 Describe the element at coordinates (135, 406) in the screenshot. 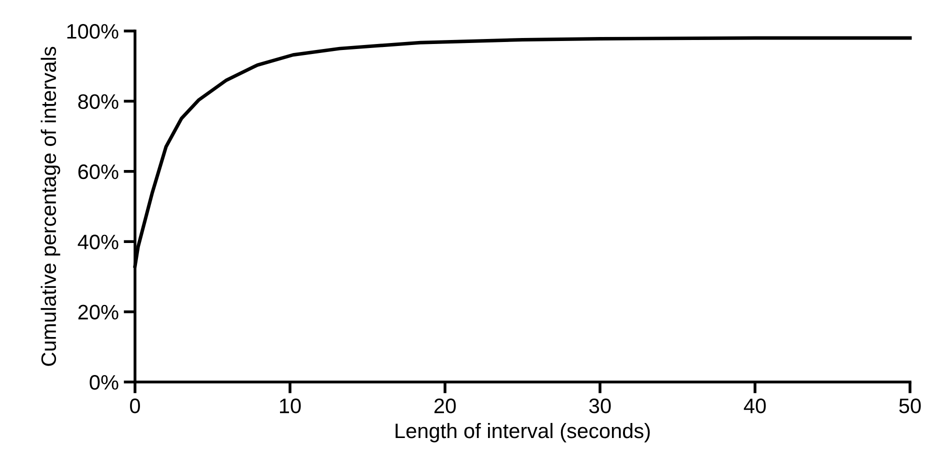

I see `x-tick-label: 0` at that location.